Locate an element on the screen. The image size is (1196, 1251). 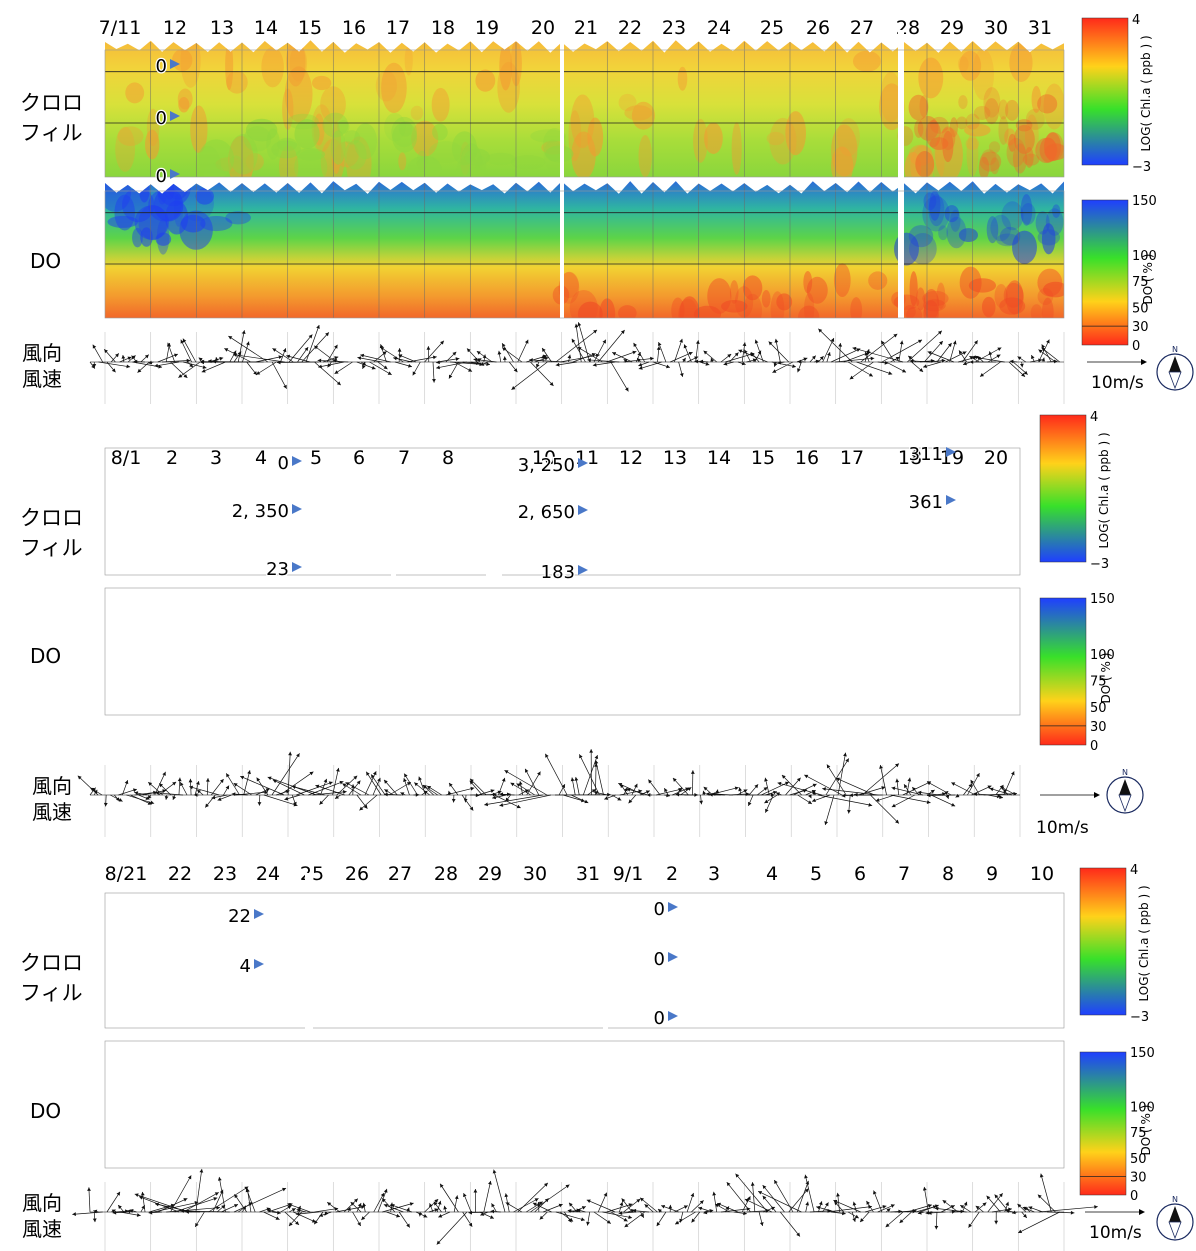
do-colorbar-tick-label: 50 is located at coordinates (1140, 308).